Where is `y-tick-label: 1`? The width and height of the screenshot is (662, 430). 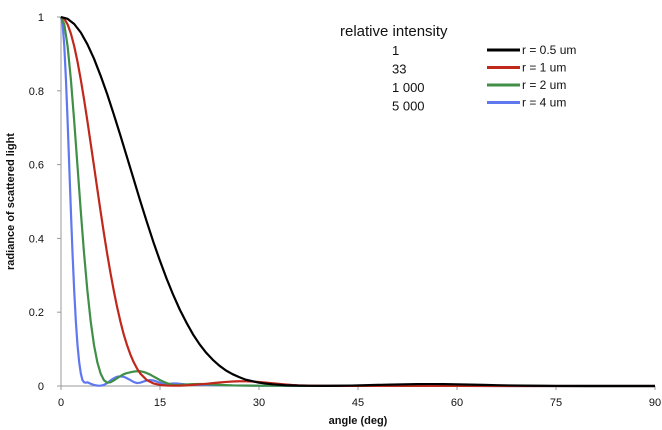
y-tick-label: 1 is located at coordinates (41, 18).